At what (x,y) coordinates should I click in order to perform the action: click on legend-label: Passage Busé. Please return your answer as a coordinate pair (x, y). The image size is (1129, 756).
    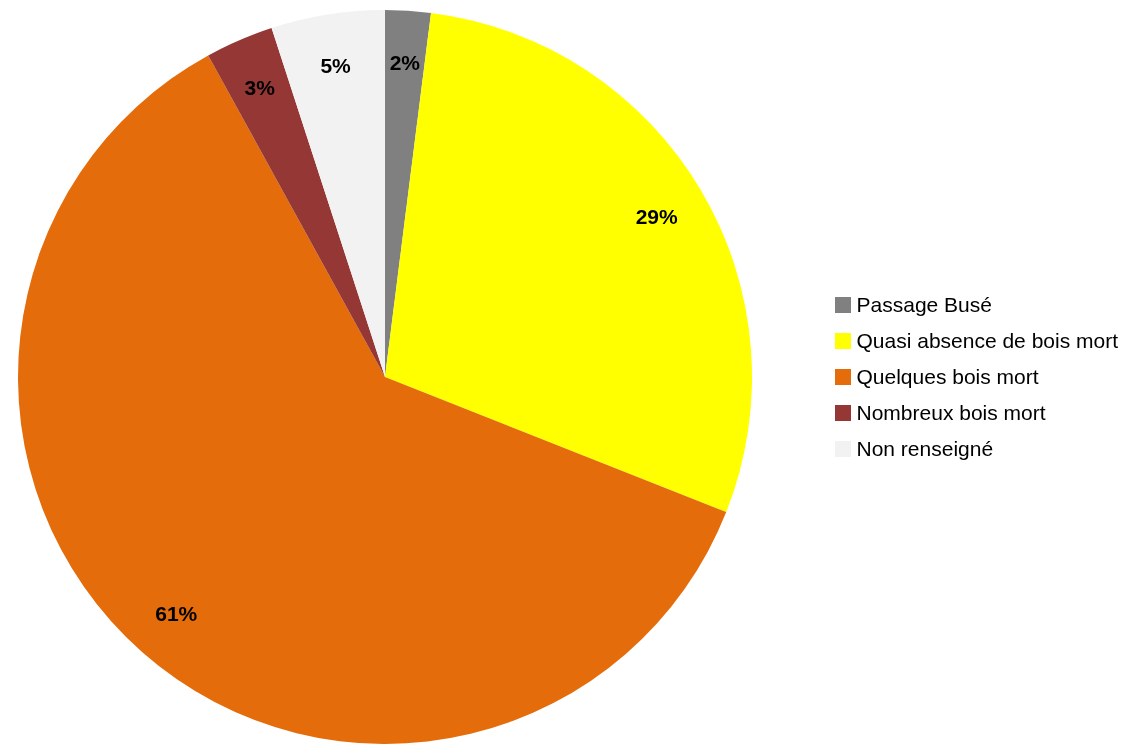
    Looking at the image, I should click on (924, 305).